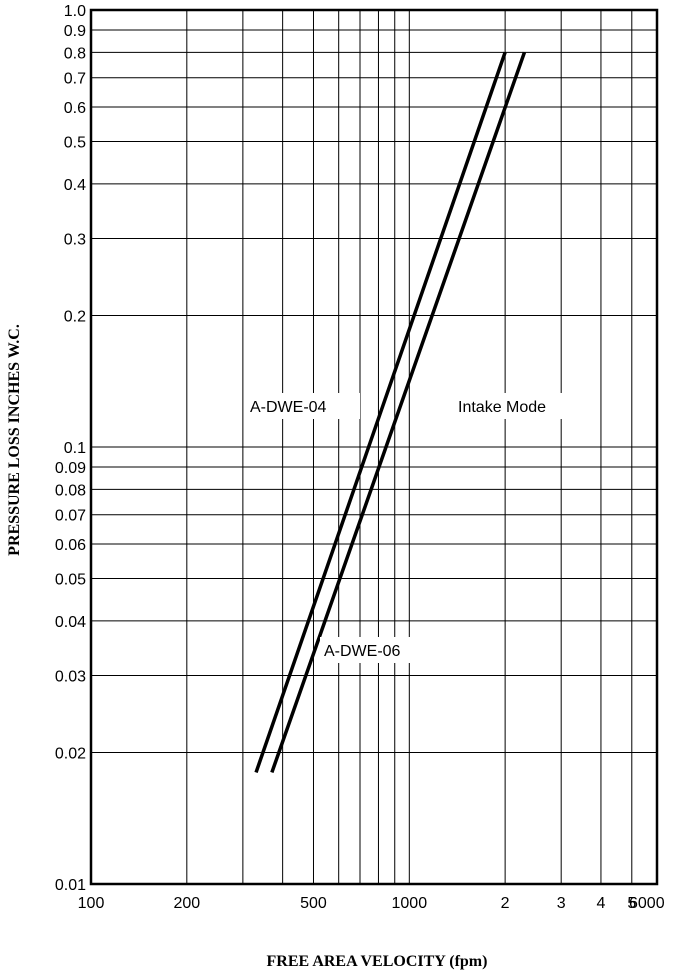 The image size is (678, 977). Describe the element at coordinates (186, 903) in the screenshot. I see `x-tick-label: 200` at that location.